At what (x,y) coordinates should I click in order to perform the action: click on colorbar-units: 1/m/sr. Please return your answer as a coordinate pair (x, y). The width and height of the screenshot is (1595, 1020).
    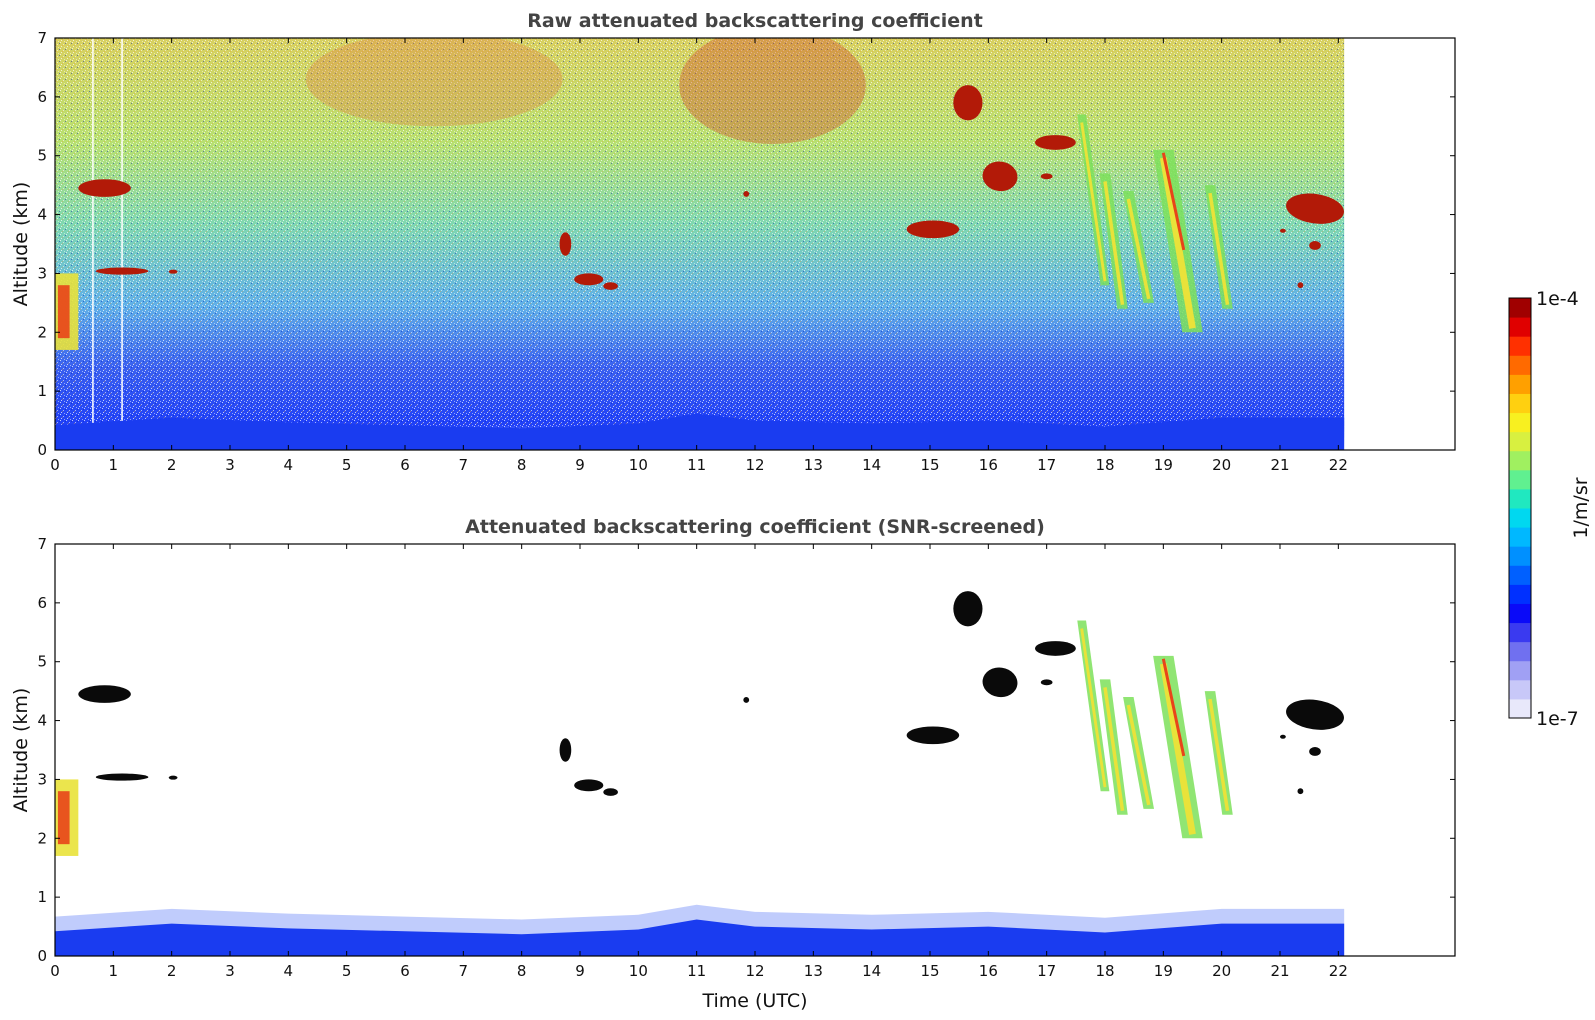
    Looking at the image, I should click on (1581, 507).